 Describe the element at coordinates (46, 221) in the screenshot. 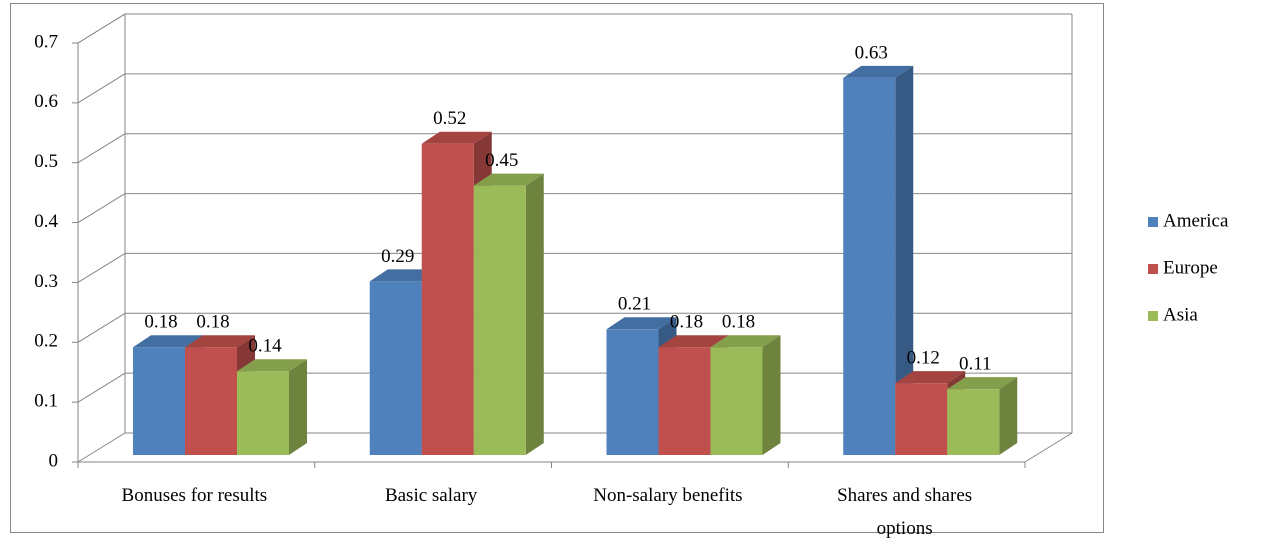

I see `y-tick-label: 0.4` at that location.